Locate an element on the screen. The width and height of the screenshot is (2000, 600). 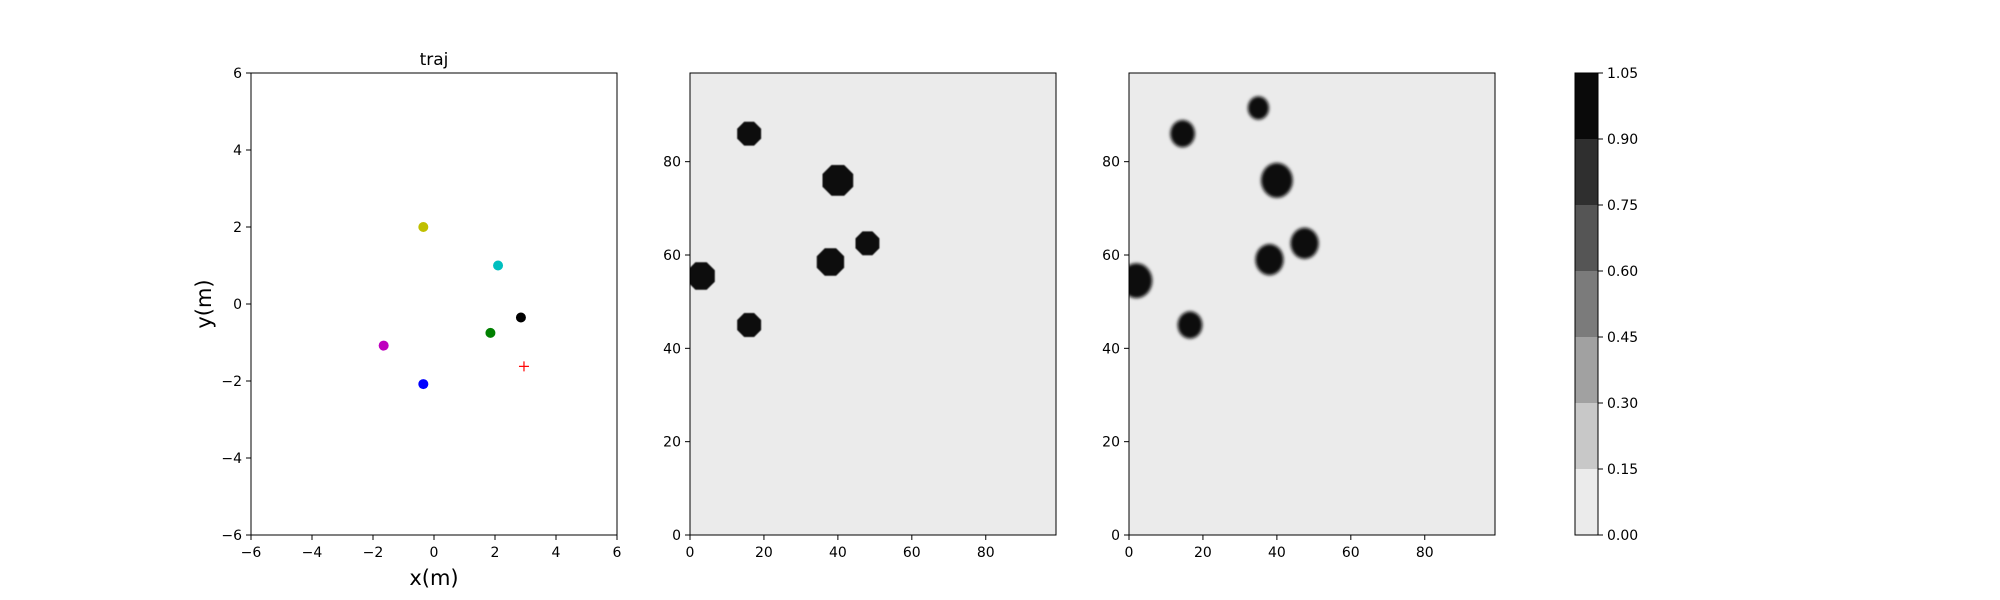
colorbar-frame is located at coordinates (1586, 304).